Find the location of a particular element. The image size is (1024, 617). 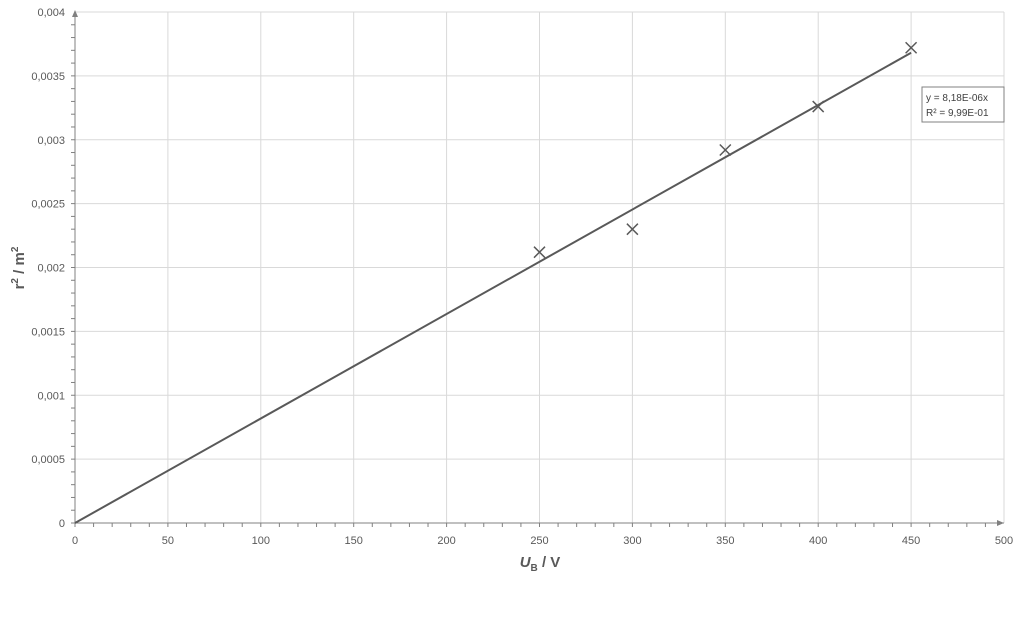

y-axis-title-unit: / m is located at coordinates (19, 265).